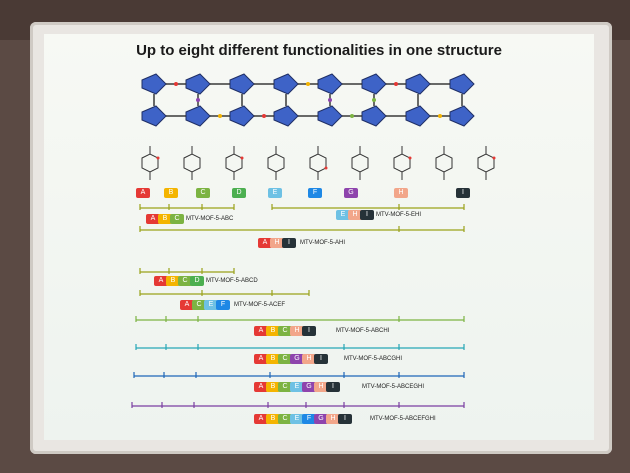  Describe the element at coordinates (363, 331) in the screenshot. I see `mof-name: MTV-MOF-5-ABCHI` at that location.